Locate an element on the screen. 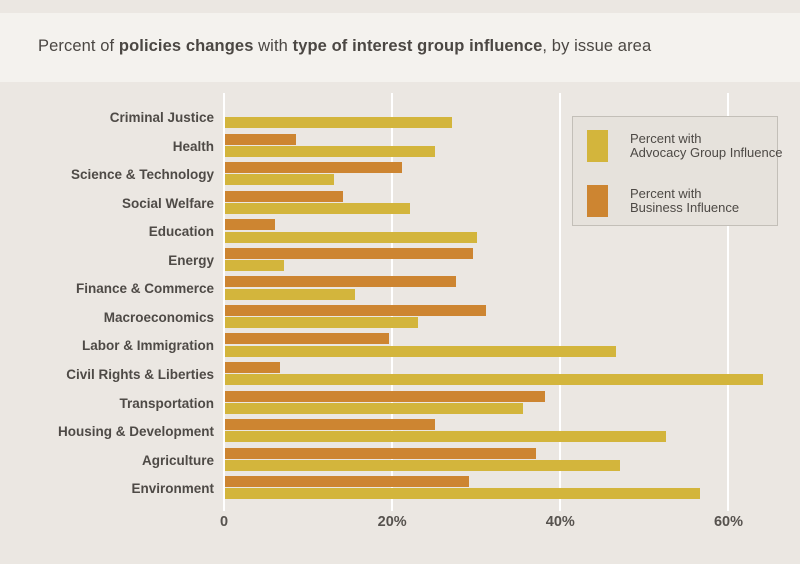 The height and width of the screenshot is (564, 800). legend-item-advocacy: Percent with Advocacy Group Influence is located at coordinates (684, 146).